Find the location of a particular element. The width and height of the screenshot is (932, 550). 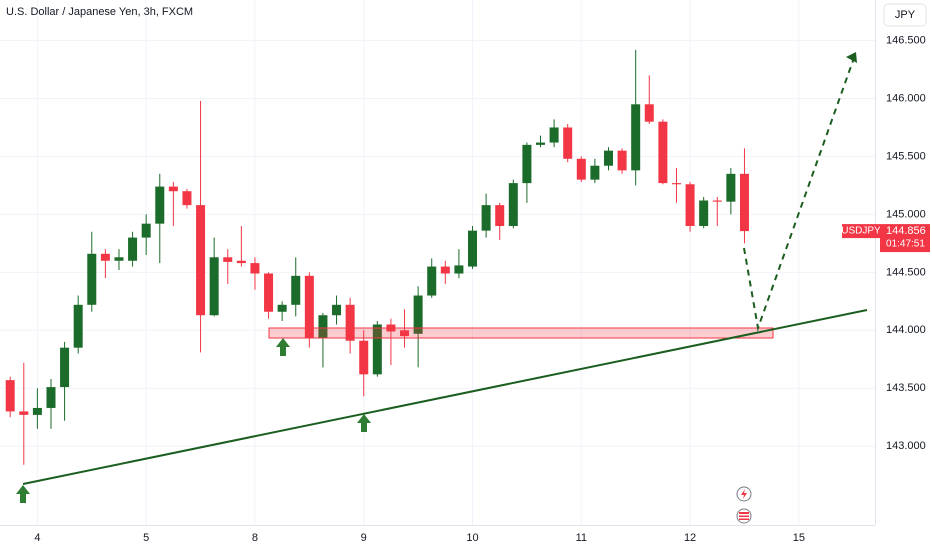

price-tag-box is located at coordinates (905, 238).